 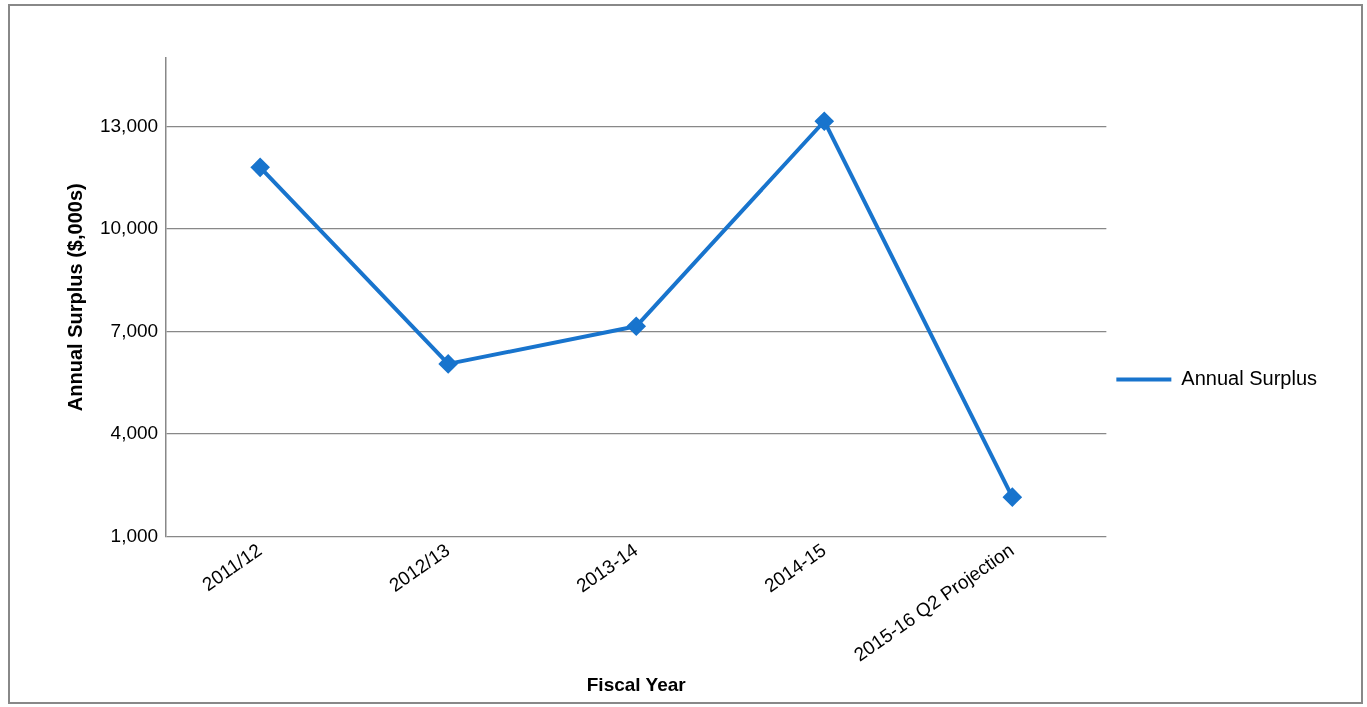 I want to click on y-tick-label: 4,000, so click(x=134, y=433).